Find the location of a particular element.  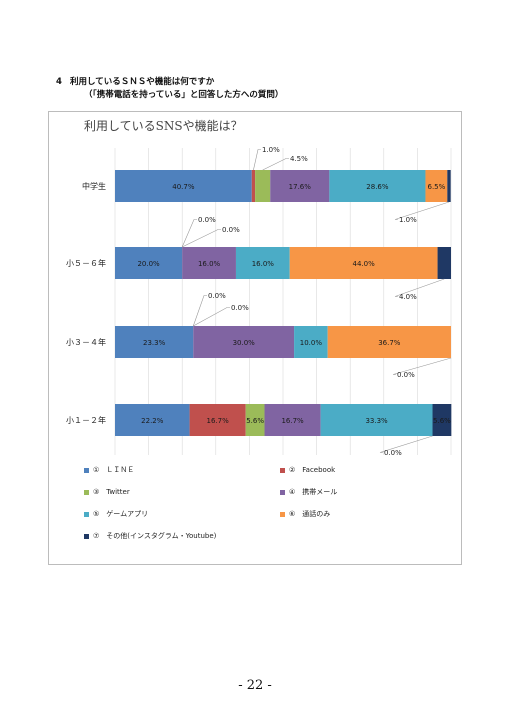

data-label: 23.3% is located at coordinates (154, 343).